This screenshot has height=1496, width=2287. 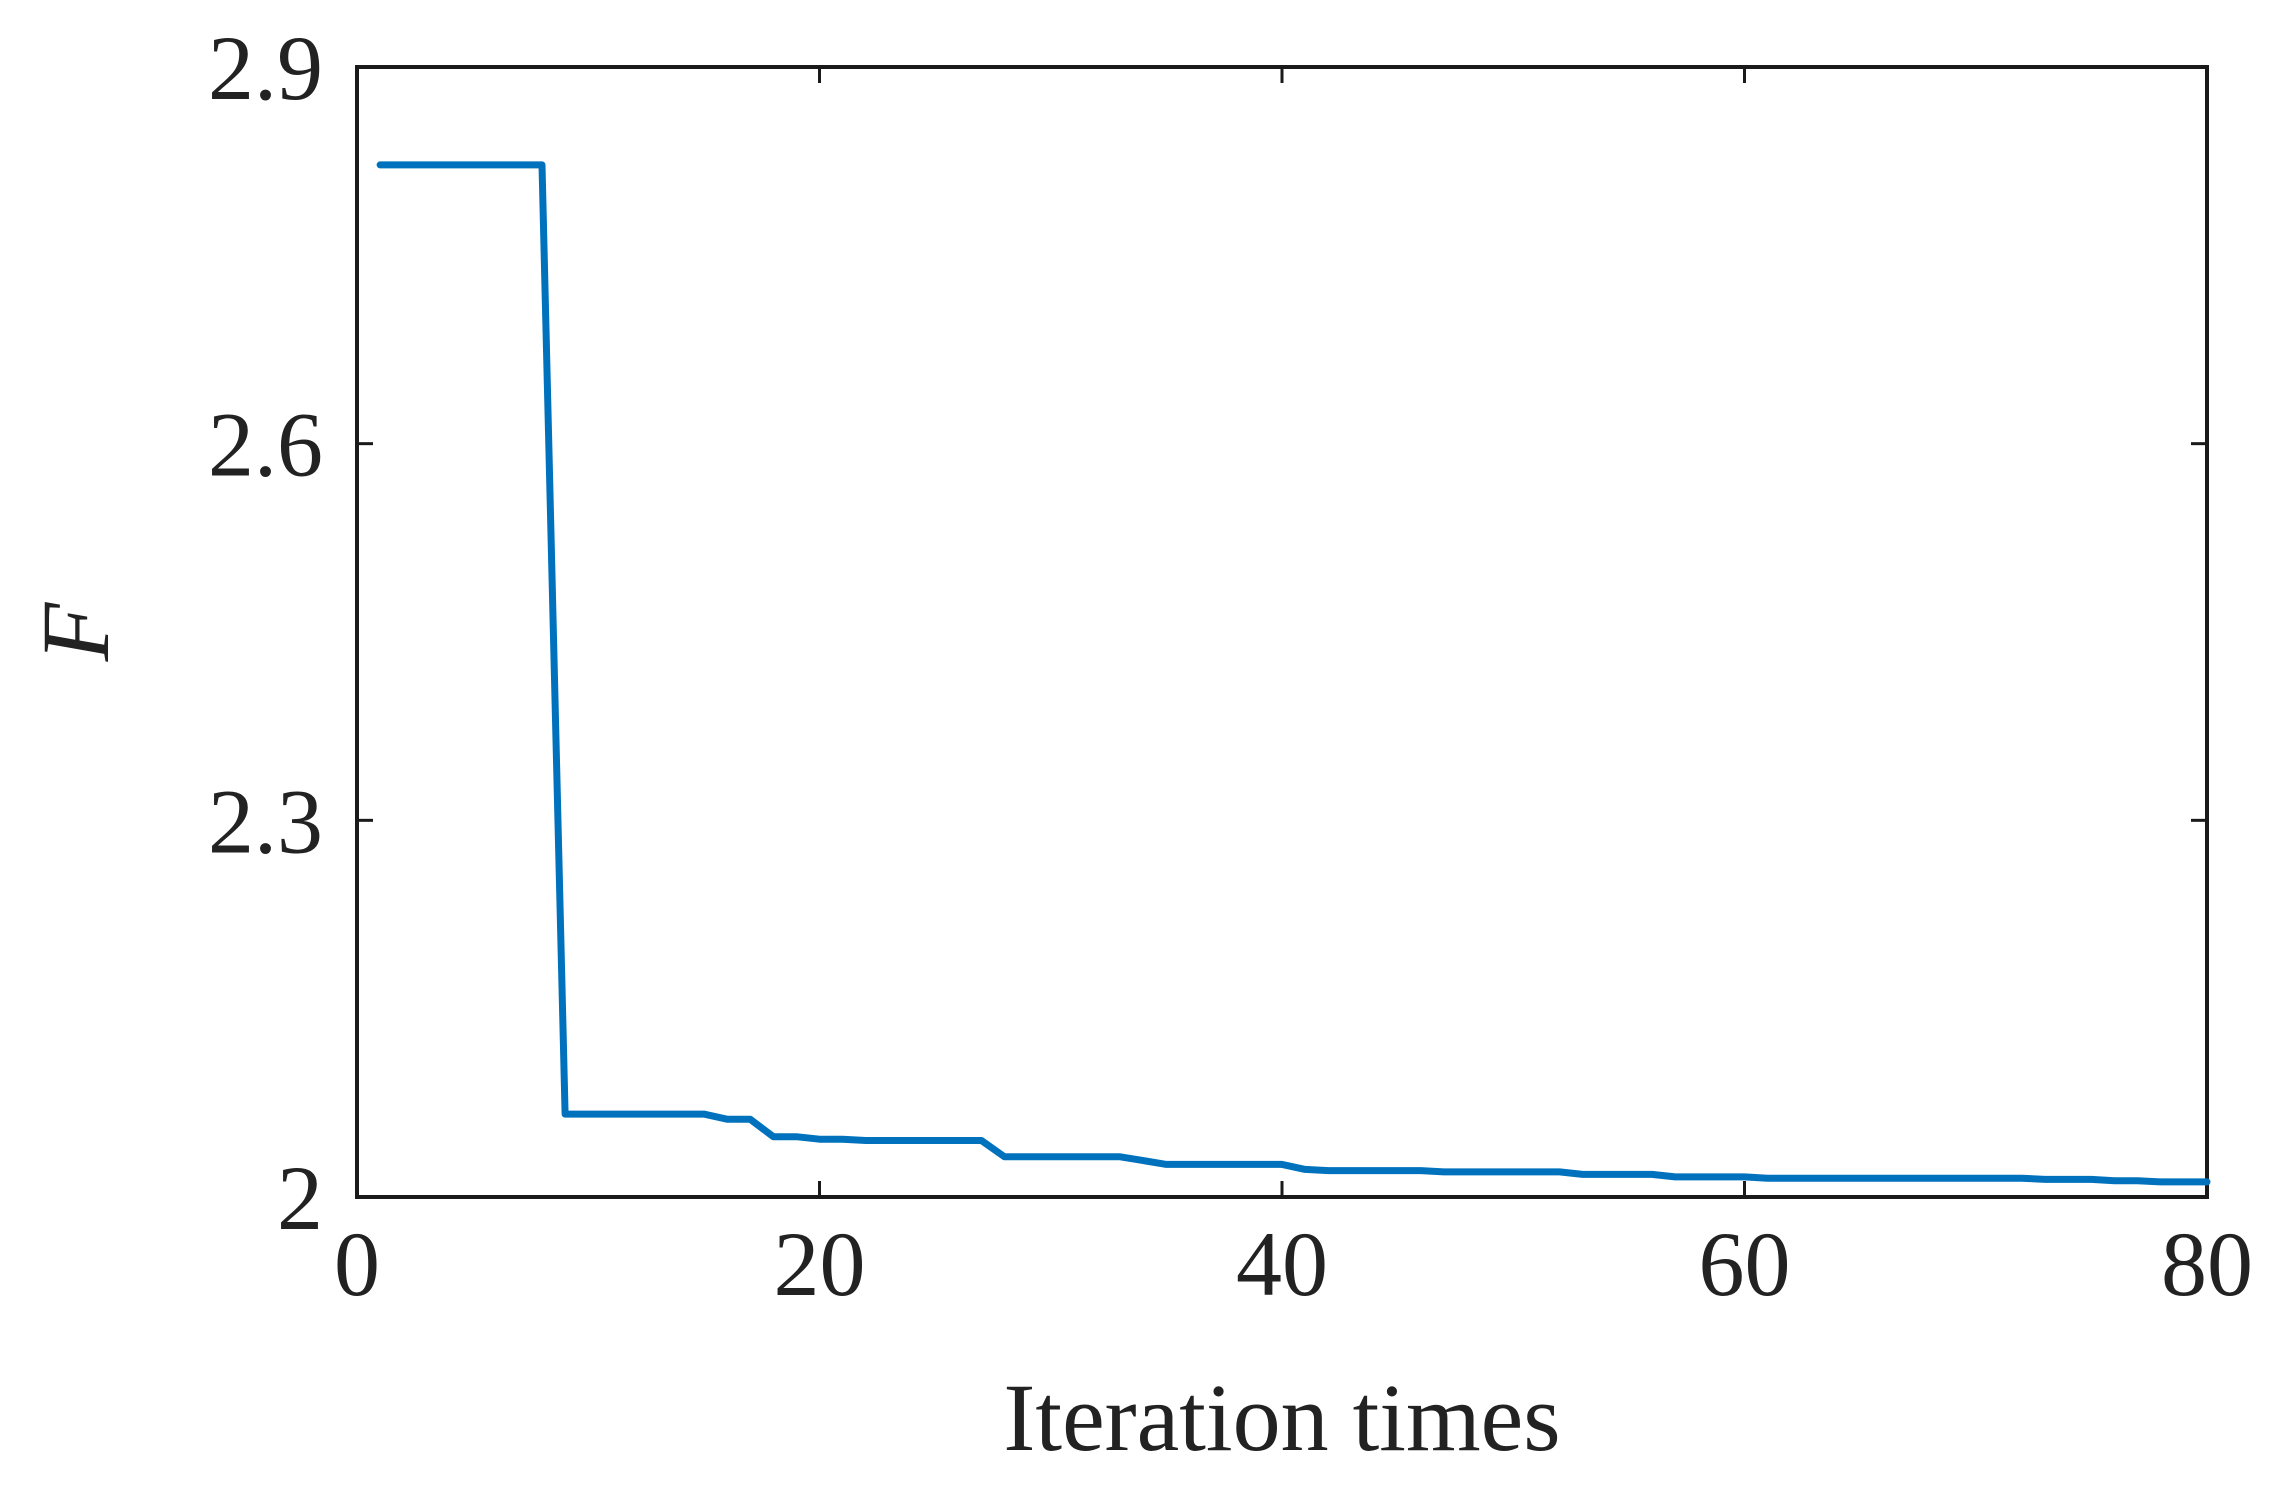 I want to click on x-axis-tick-labels: 0 20 40 60 80, so click(x=1293, y=1264).